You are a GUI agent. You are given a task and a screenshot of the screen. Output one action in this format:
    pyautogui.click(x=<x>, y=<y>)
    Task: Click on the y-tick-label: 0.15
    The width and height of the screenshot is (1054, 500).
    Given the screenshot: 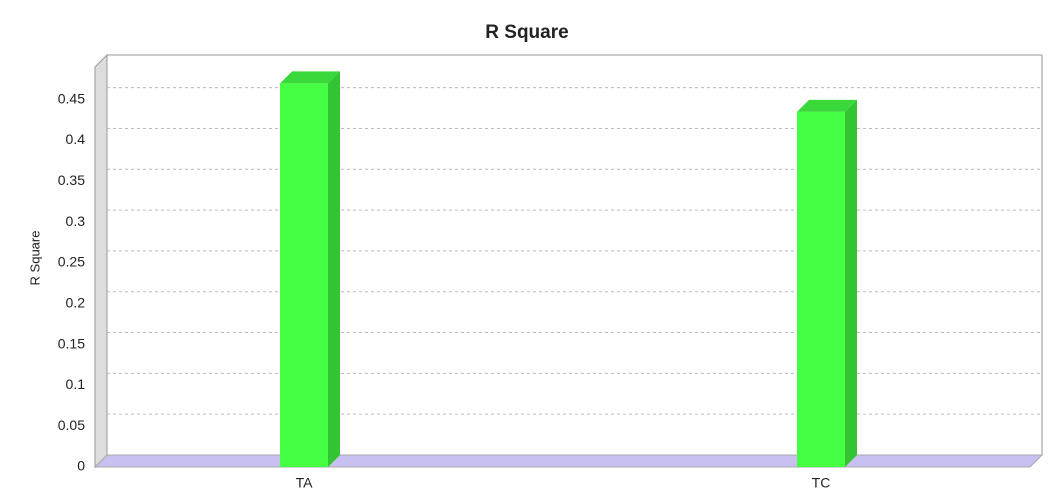 What is the action you would take?
    pyautogui.click(x=71, y=343)
    